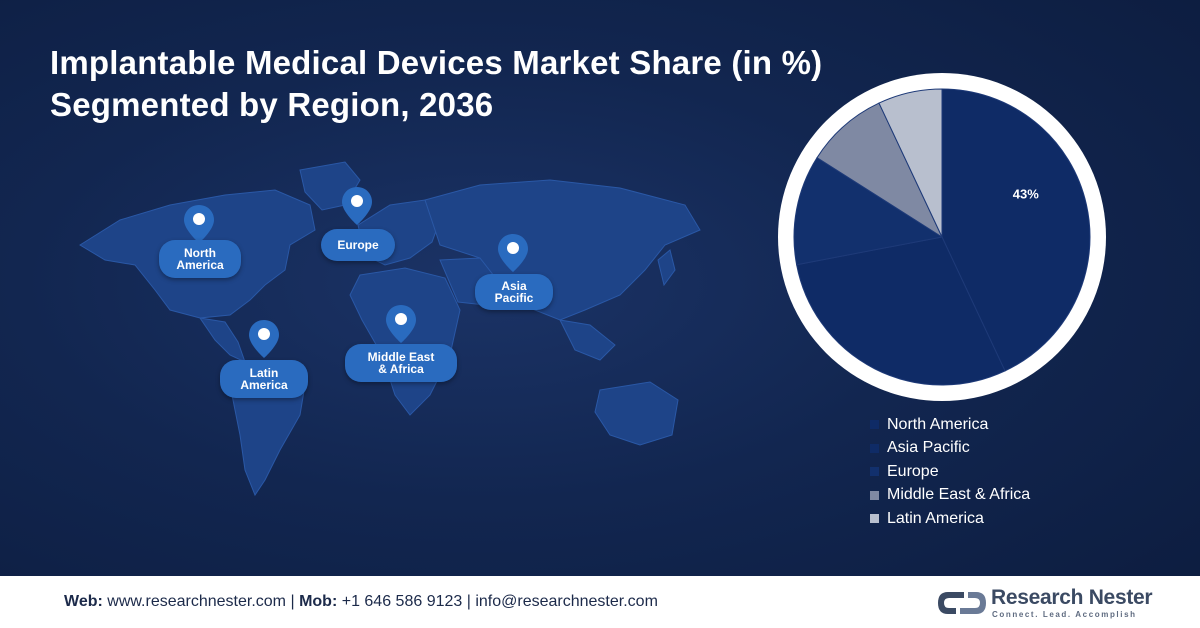 The image size is (1200, 628). I want to click on region-label-asia-pacific: Asia Pacific, so click(514, 292).